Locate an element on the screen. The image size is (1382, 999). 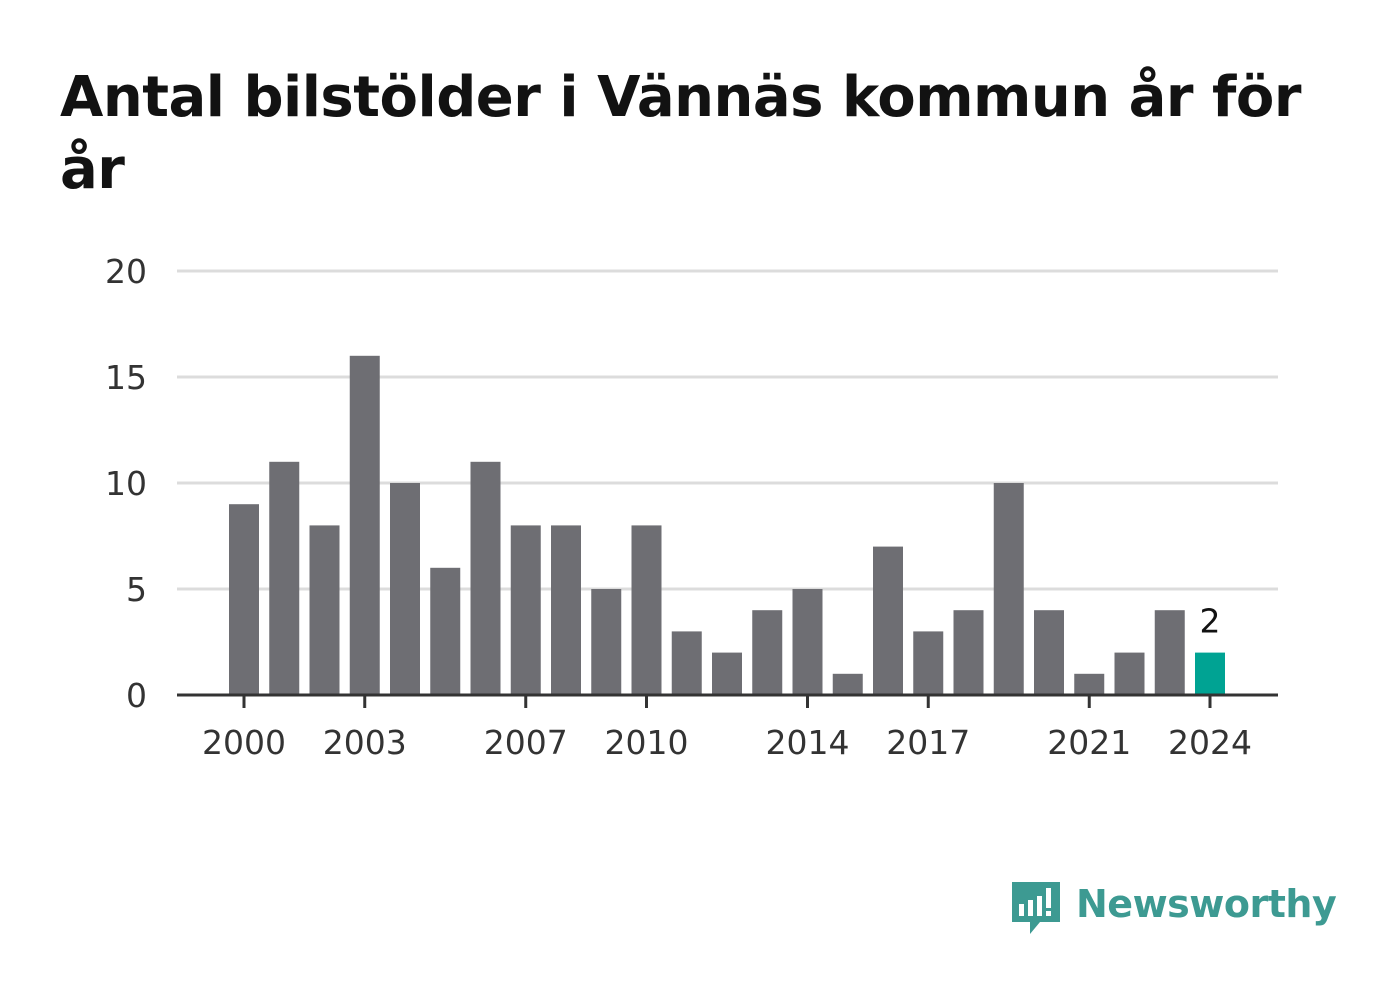
x-tick-label: 2000 is located at coordinates (244, 742).